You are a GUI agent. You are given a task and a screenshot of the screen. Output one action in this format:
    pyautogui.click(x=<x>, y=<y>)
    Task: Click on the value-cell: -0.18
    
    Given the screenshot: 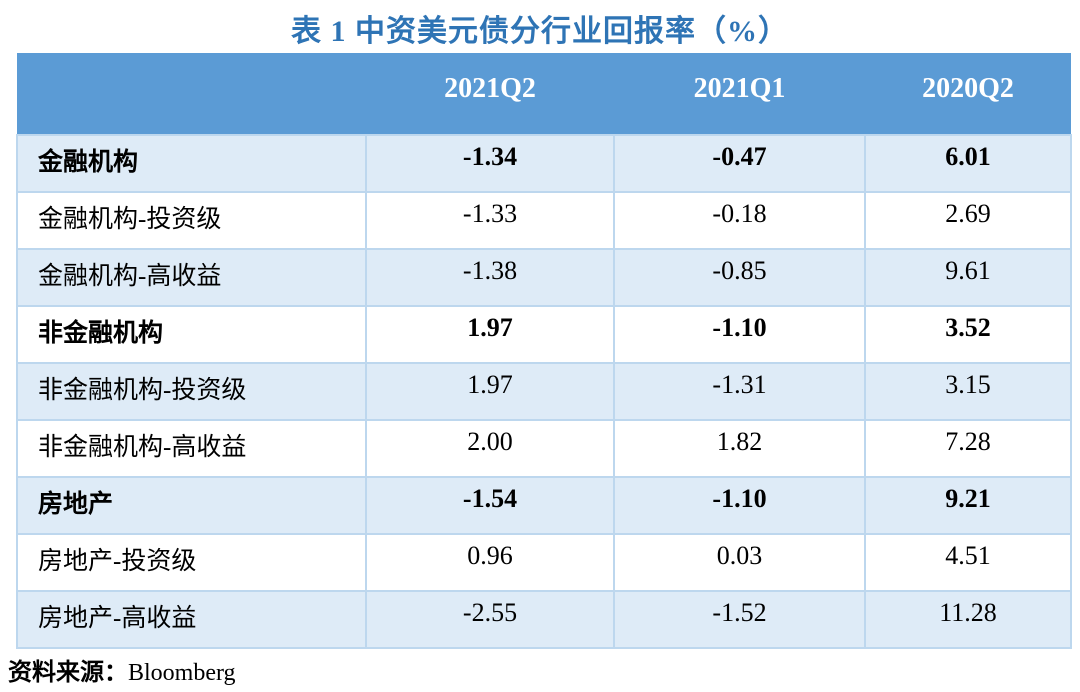 What is the action you would take?
    pyautogui.click(x=739, y=220)
    